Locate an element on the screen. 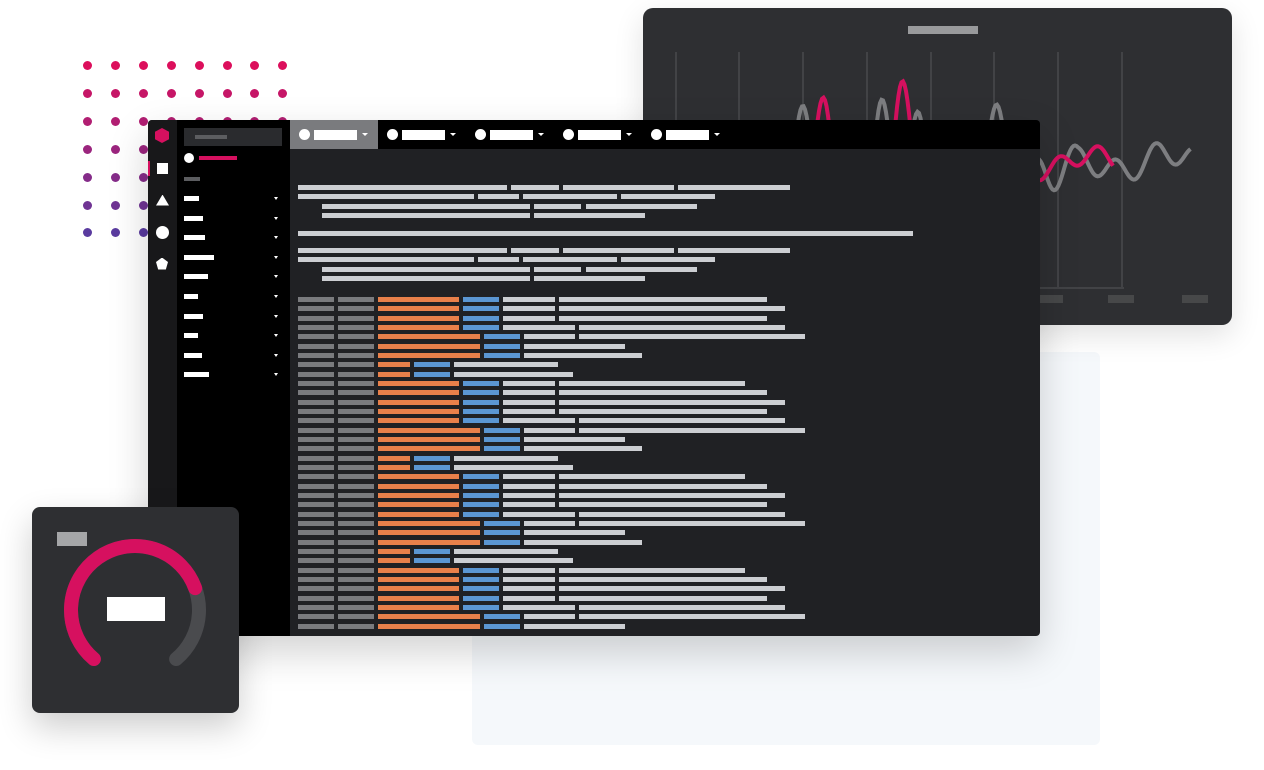 The height and width of the screenshot is (770, 1264). sidebar-search-input is located at coordinates (233, 137).